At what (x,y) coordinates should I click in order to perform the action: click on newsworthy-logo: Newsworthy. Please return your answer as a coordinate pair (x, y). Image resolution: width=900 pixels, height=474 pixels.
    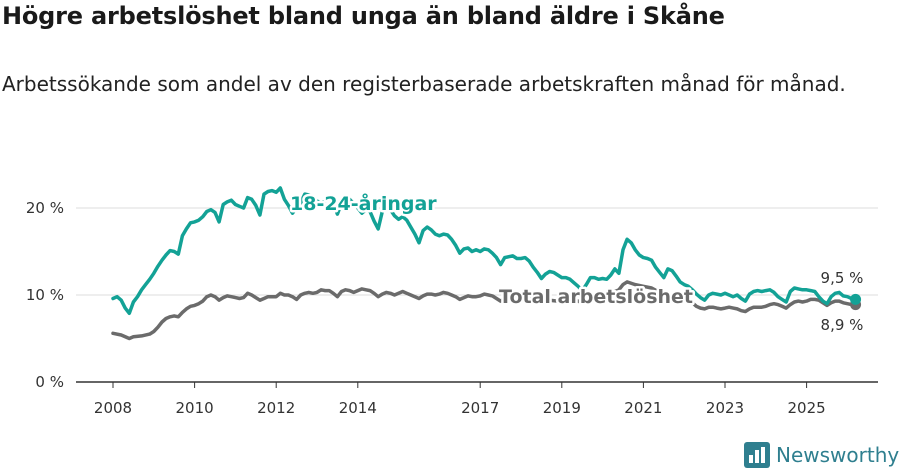
    Looking at the image, I should click on (821, 455).